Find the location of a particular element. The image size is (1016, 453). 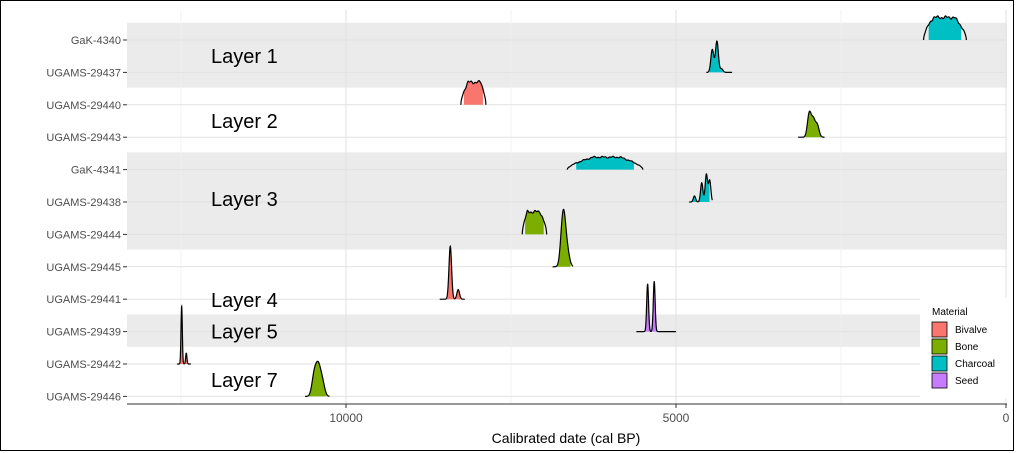

layer-label: Layer 3 is located at coordinates (244, 200).